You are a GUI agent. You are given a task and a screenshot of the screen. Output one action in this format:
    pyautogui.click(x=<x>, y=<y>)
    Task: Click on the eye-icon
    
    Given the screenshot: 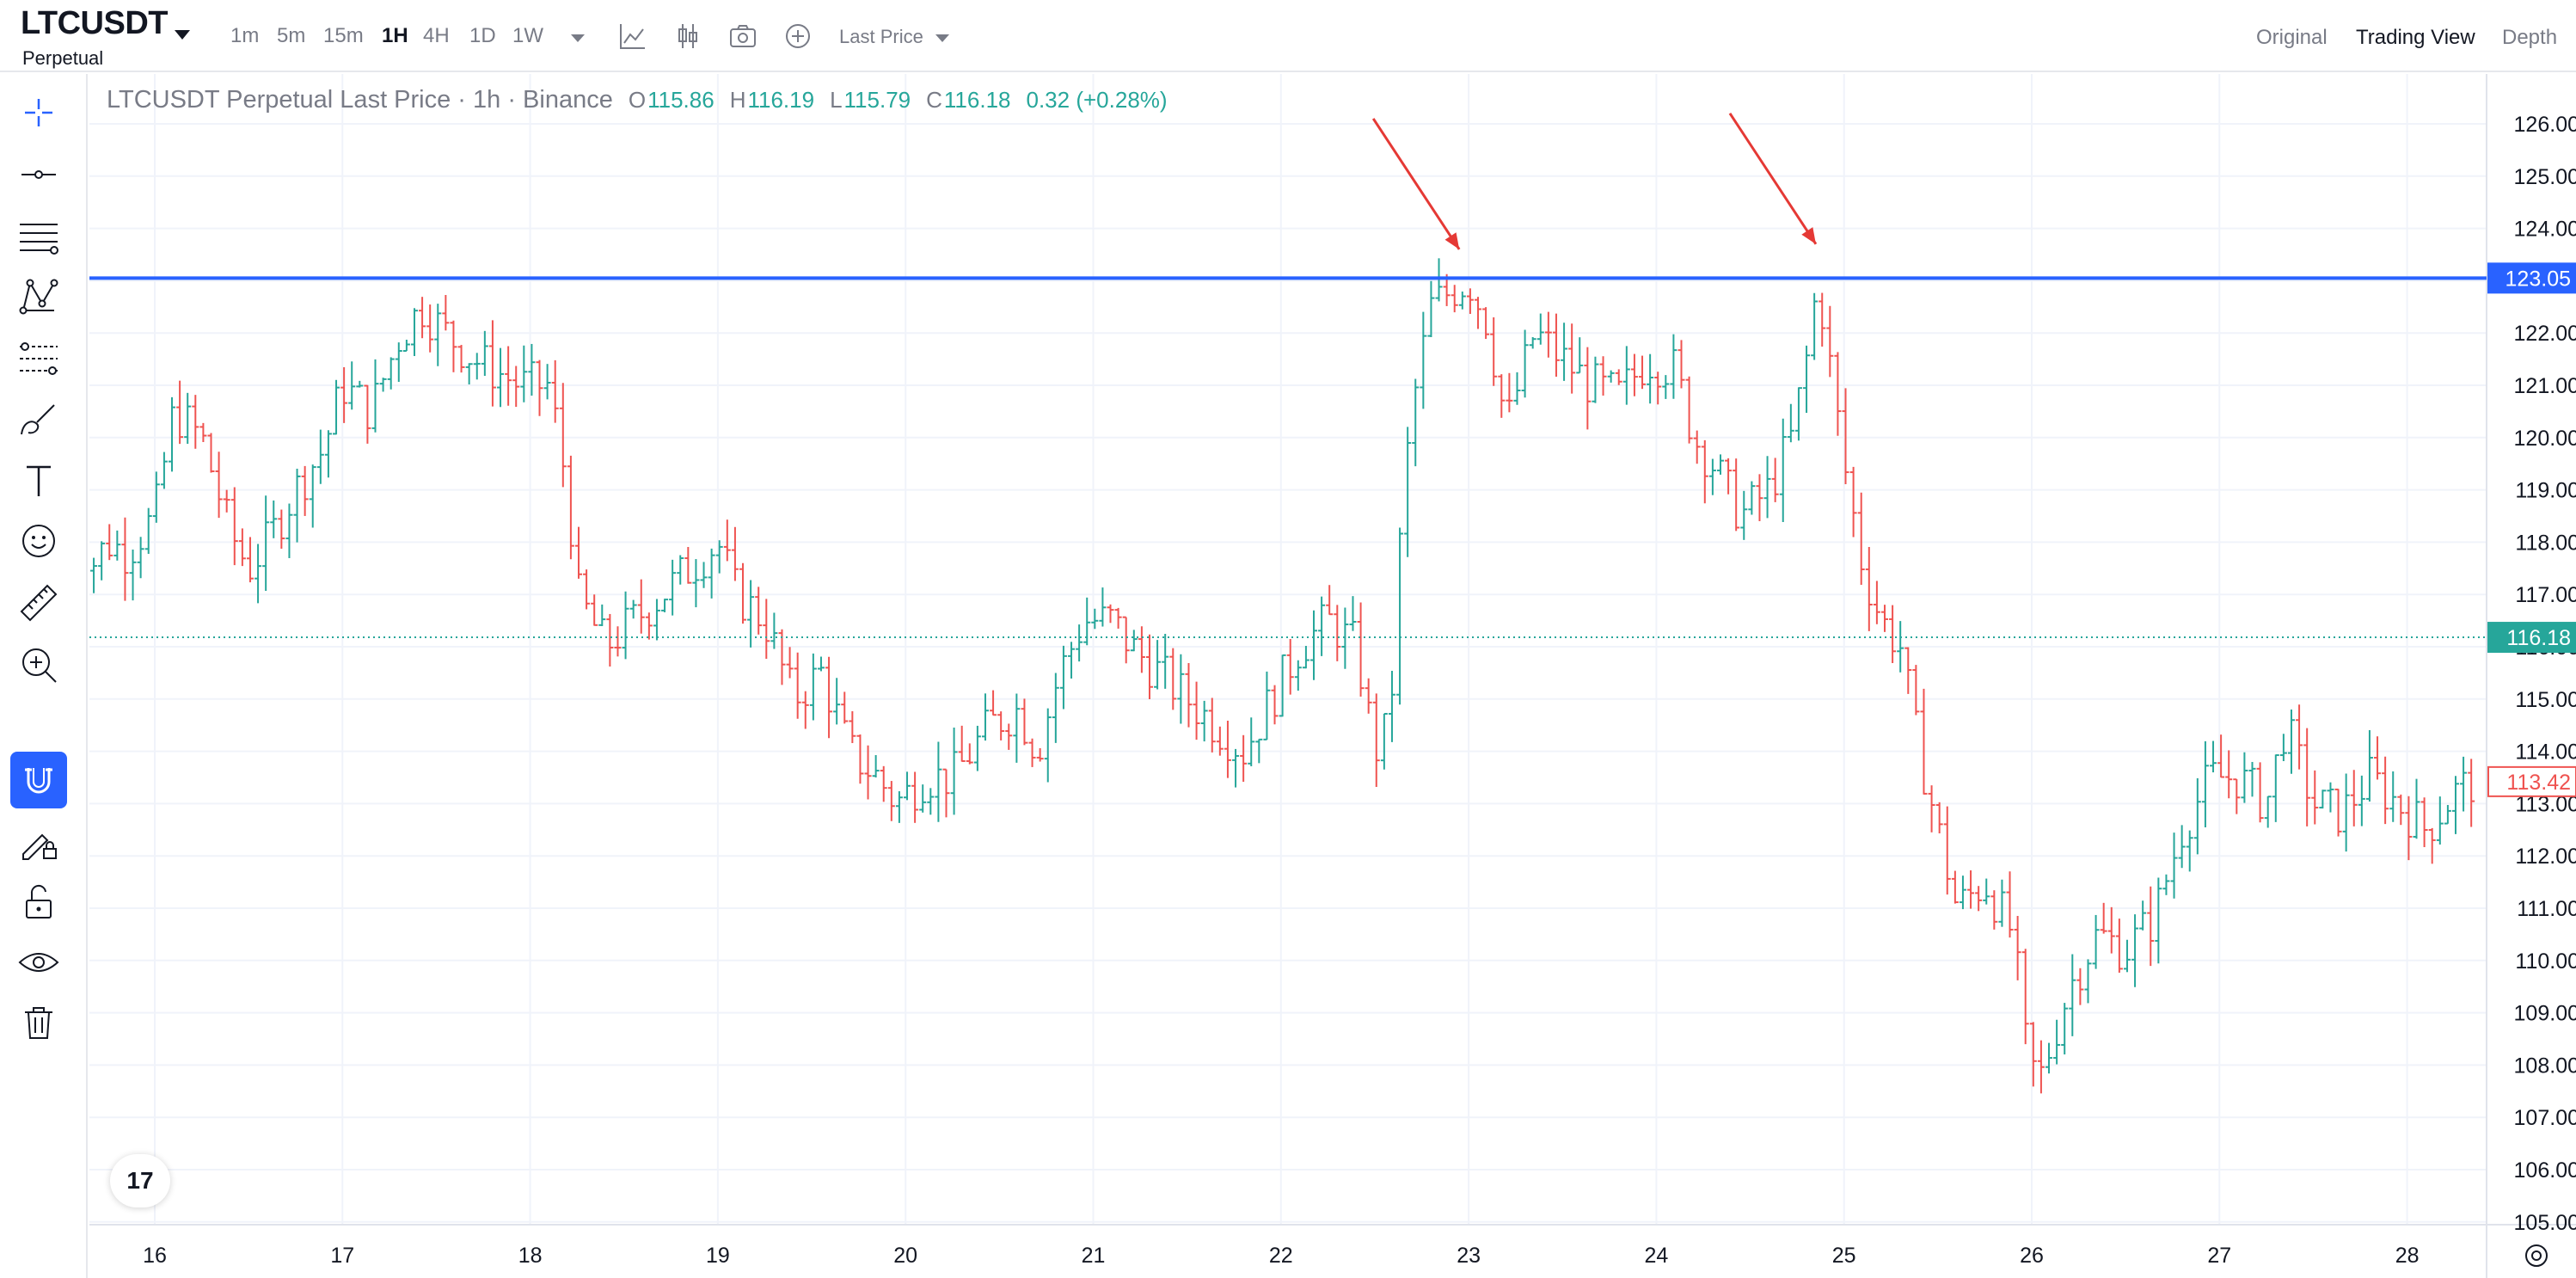 What is the action you would take?
    pyautogui.click(x=39, y=962)
    